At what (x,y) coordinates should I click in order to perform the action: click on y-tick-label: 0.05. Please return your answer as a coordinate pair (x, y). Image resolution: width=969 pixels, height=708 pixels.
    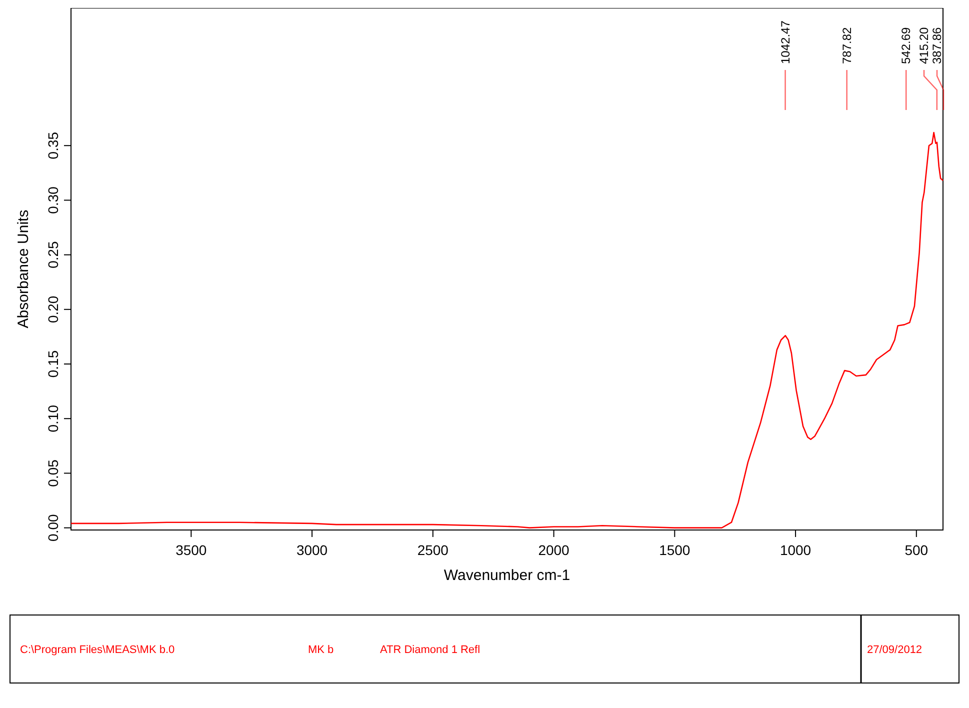
    Looking at the image, I should click on (53, 473).